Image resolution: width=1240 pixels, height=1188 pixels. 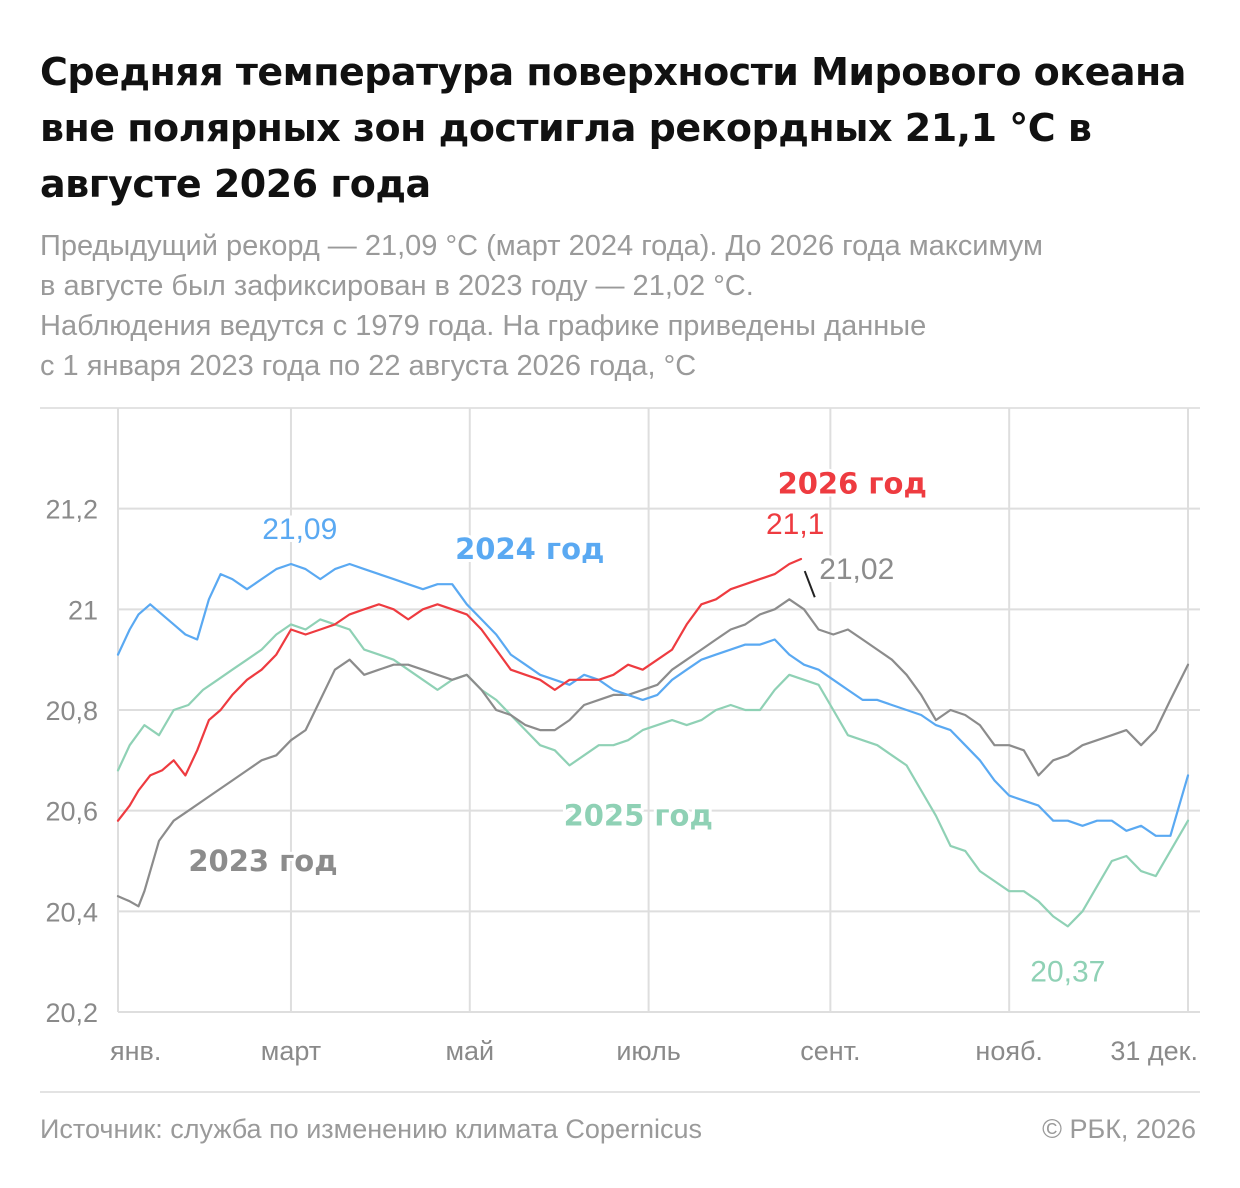 I want to click on callout-leader-line, so click(x=809, y=584).